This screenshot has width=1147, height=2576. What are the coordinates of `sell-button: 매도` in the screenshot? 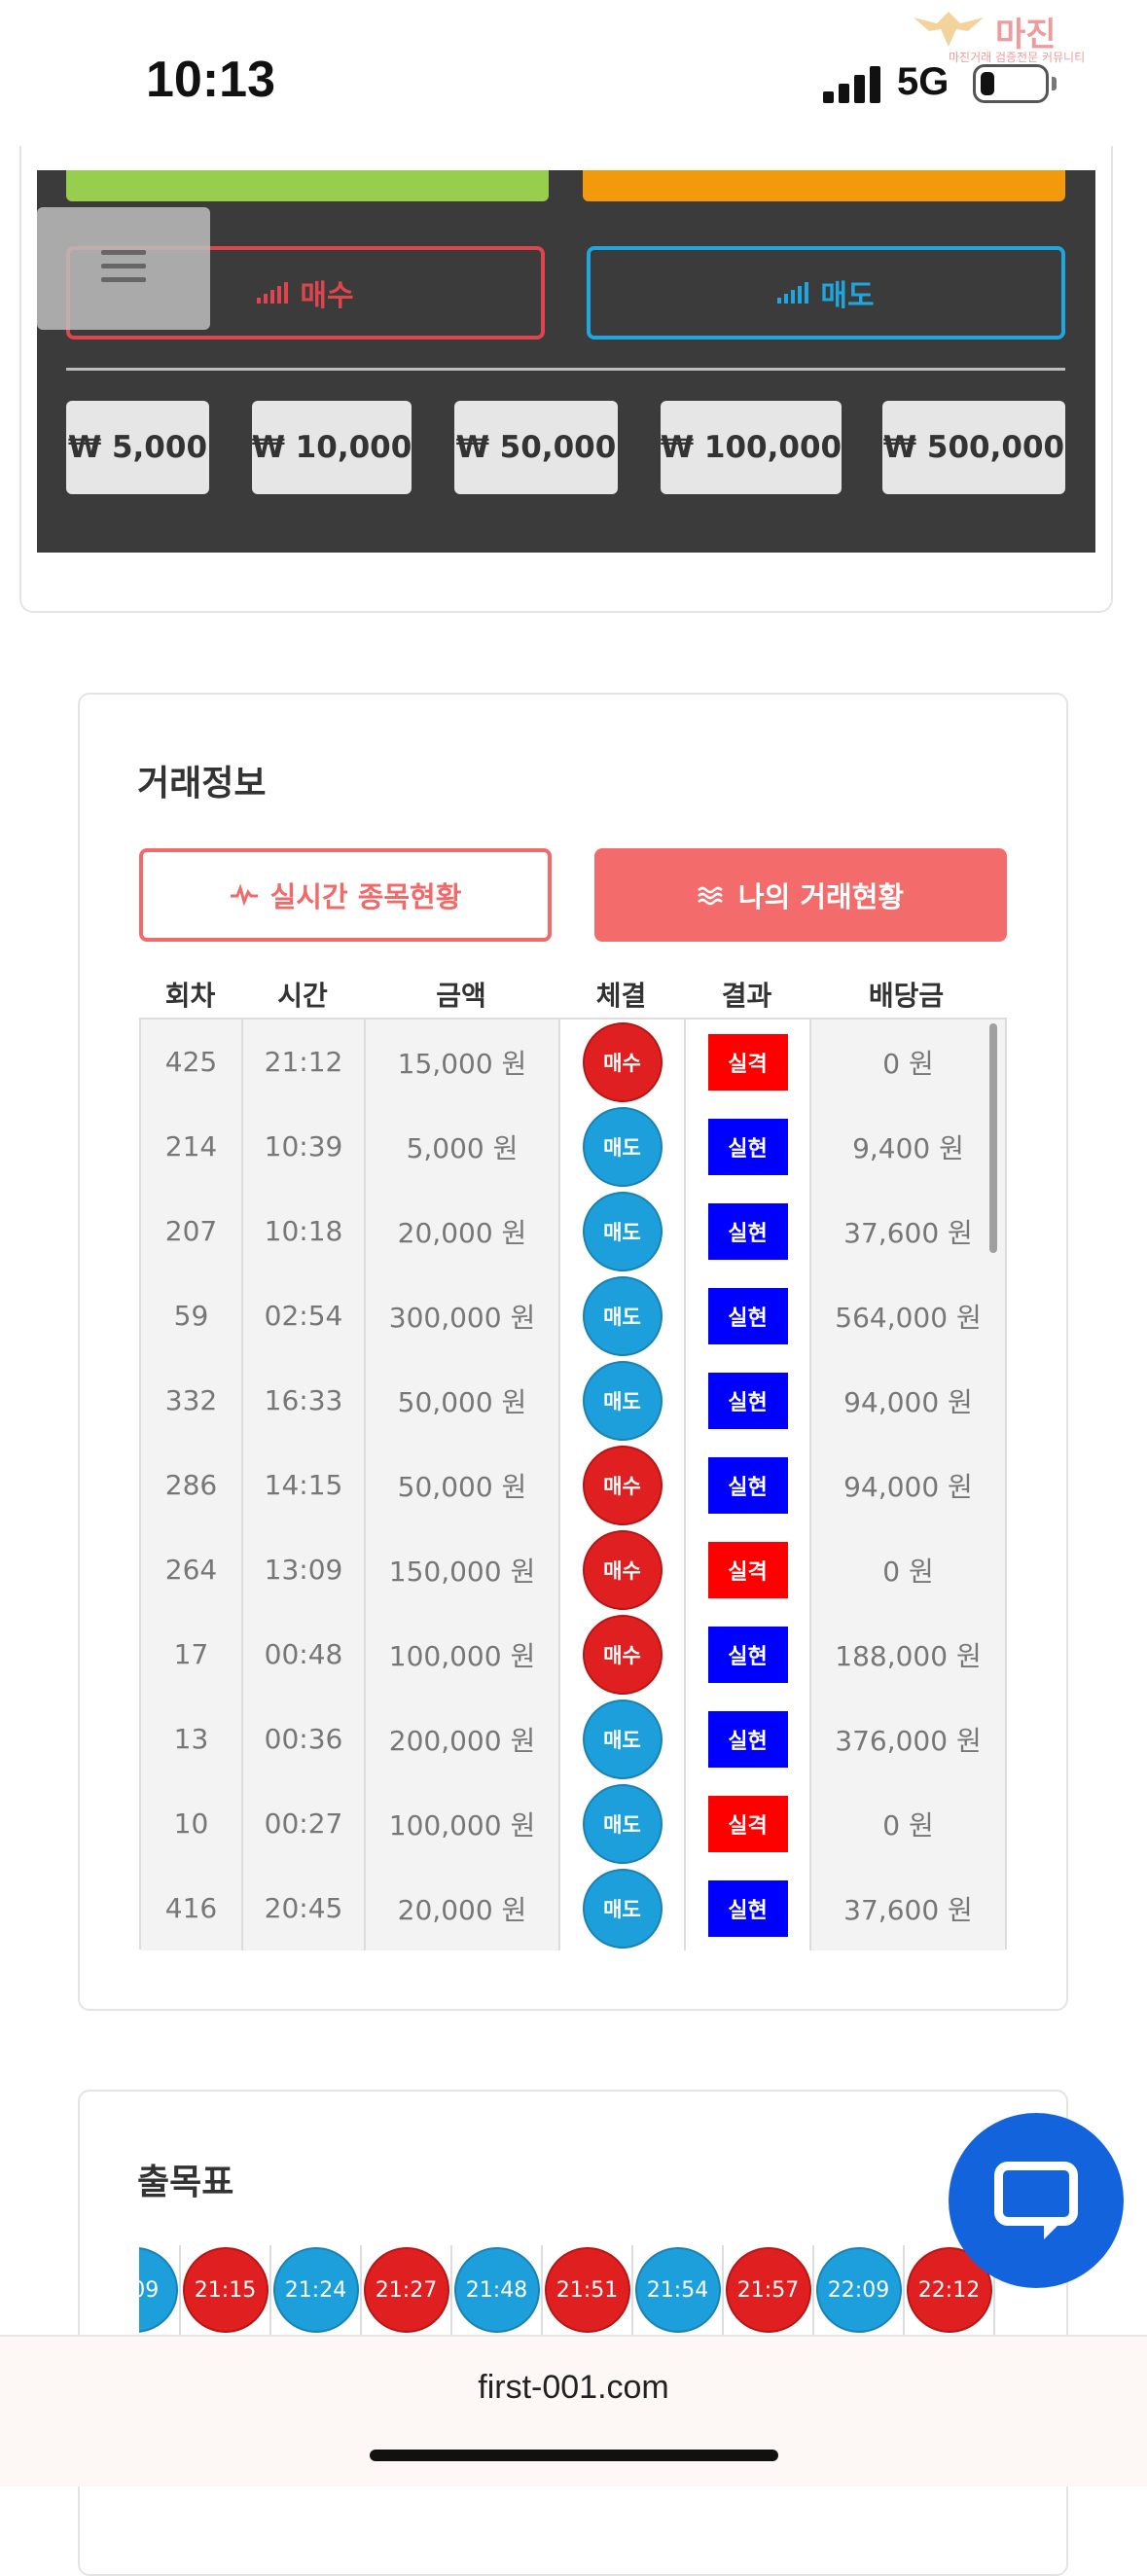 It's located at (826, 293).